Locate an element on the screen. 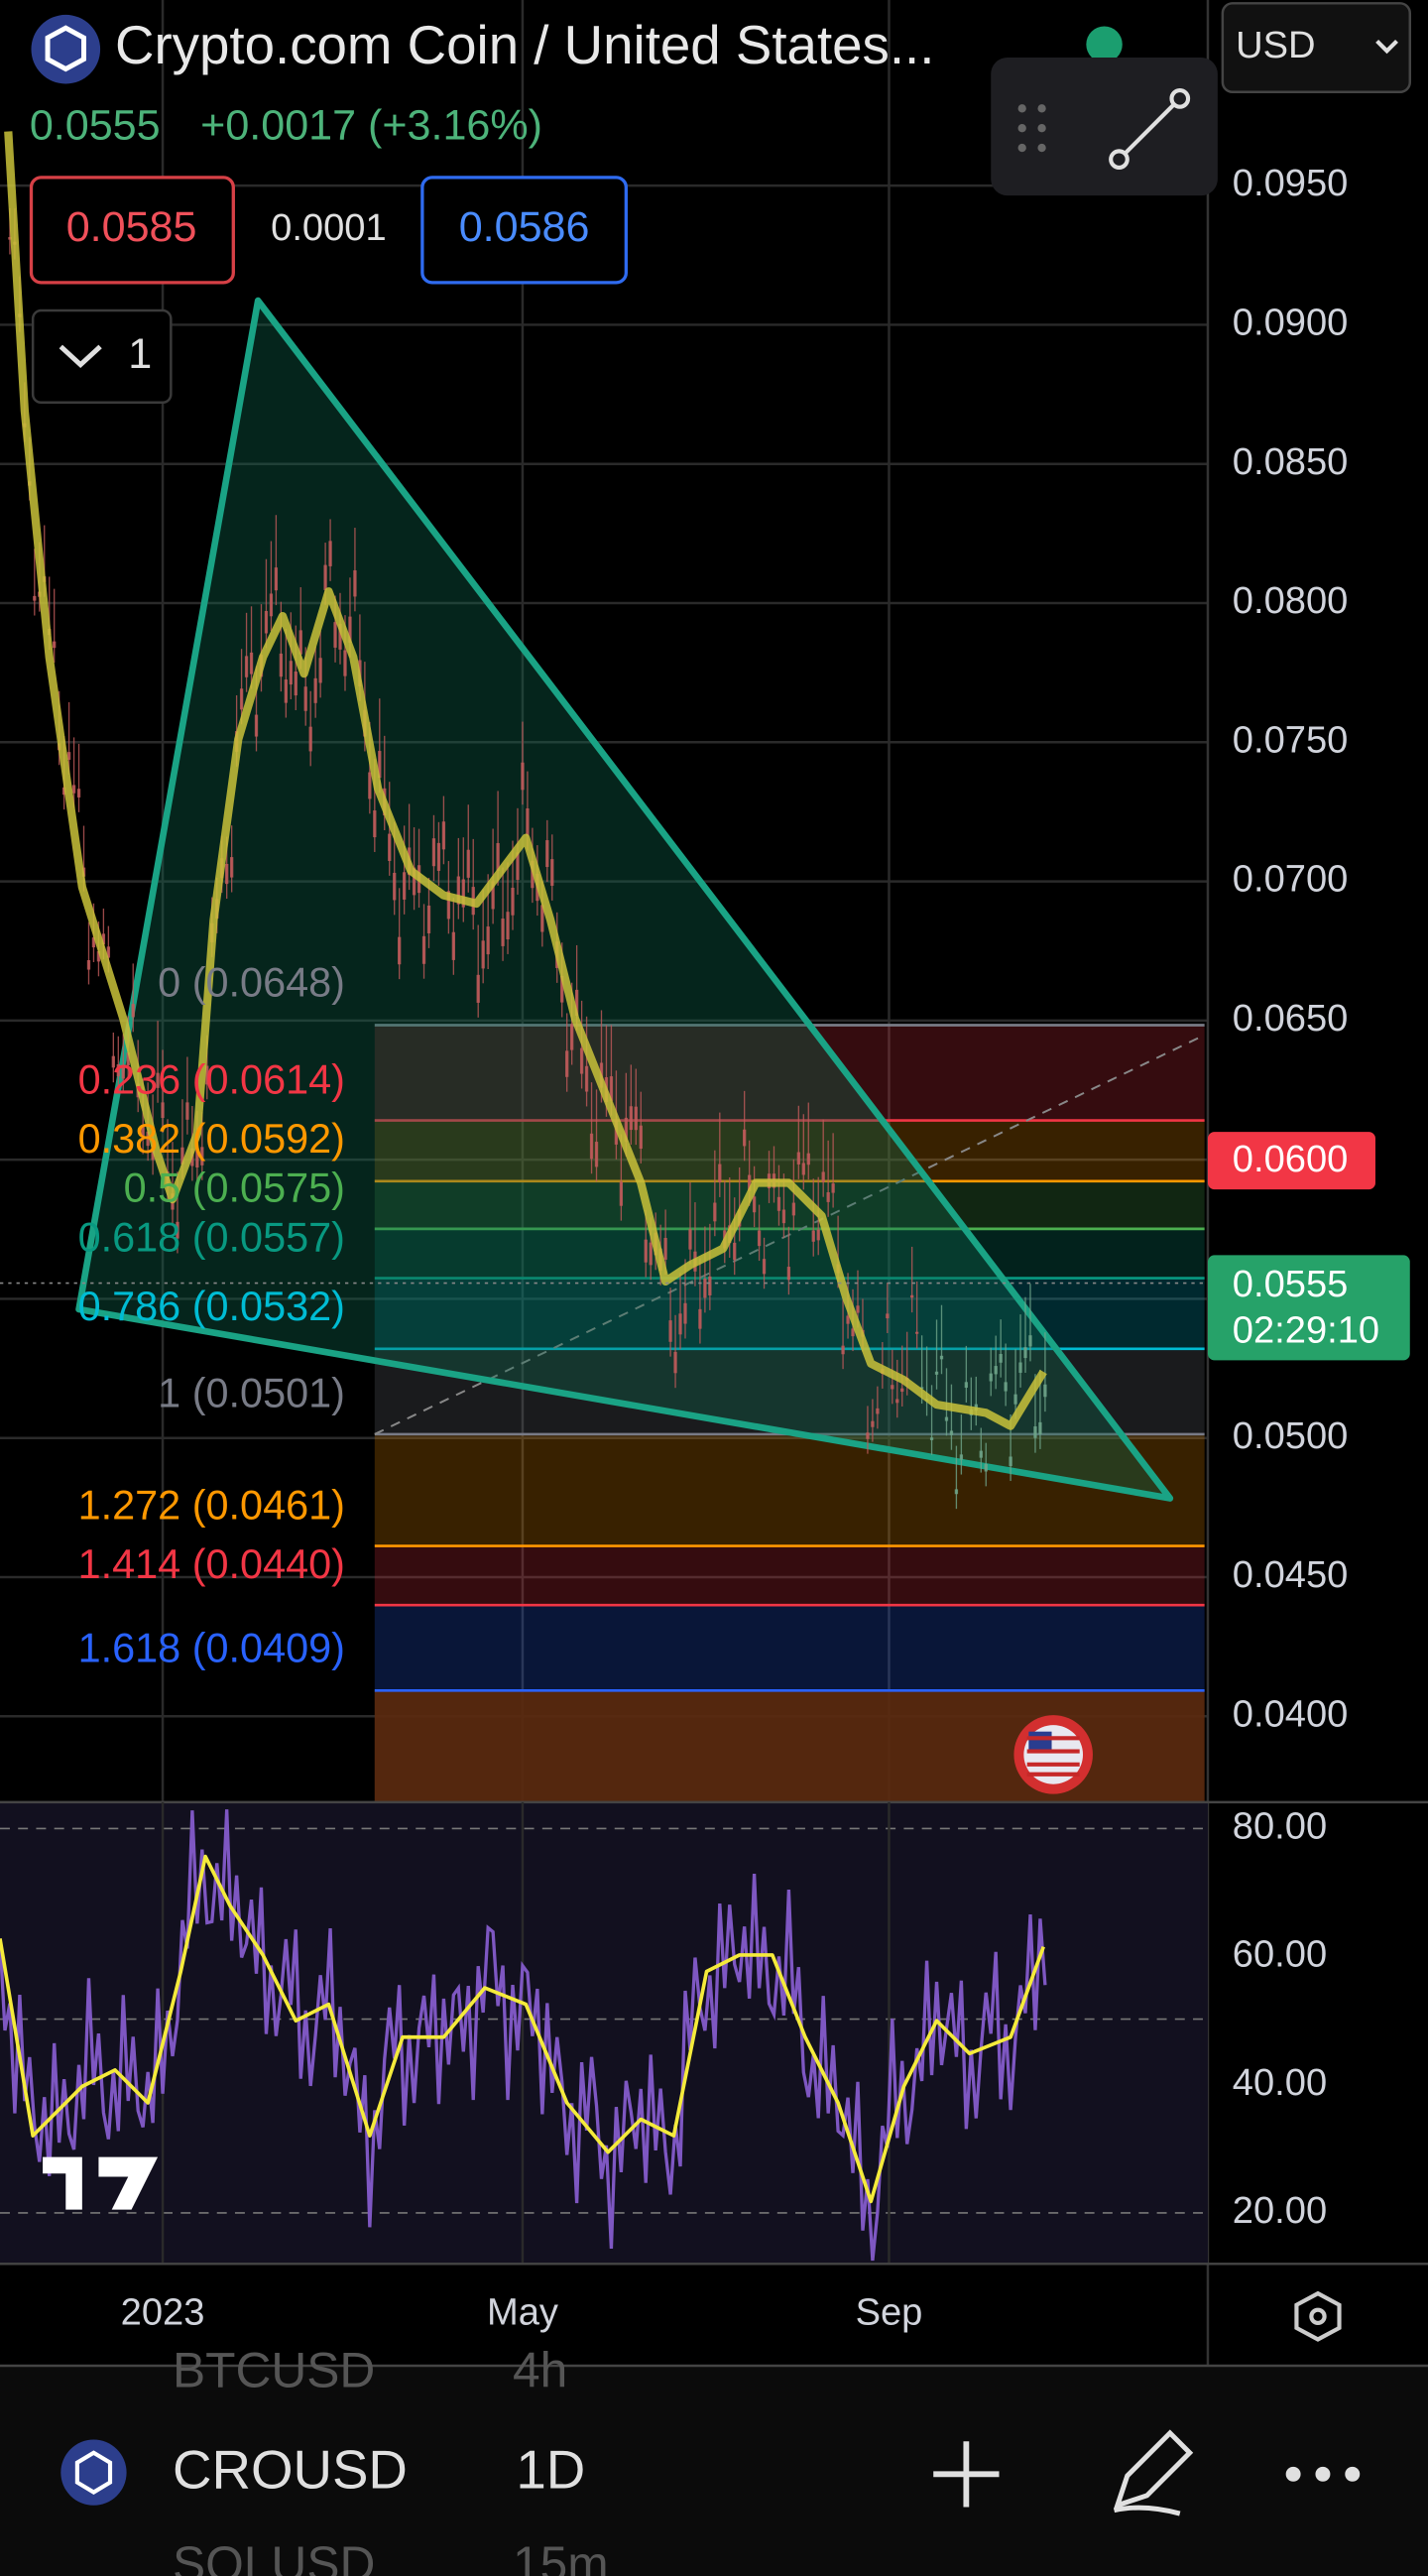 Image resolution: width=1428 pixels, height=2576 pixels. interval-button: 1D is located at coordinates (550, 2470).